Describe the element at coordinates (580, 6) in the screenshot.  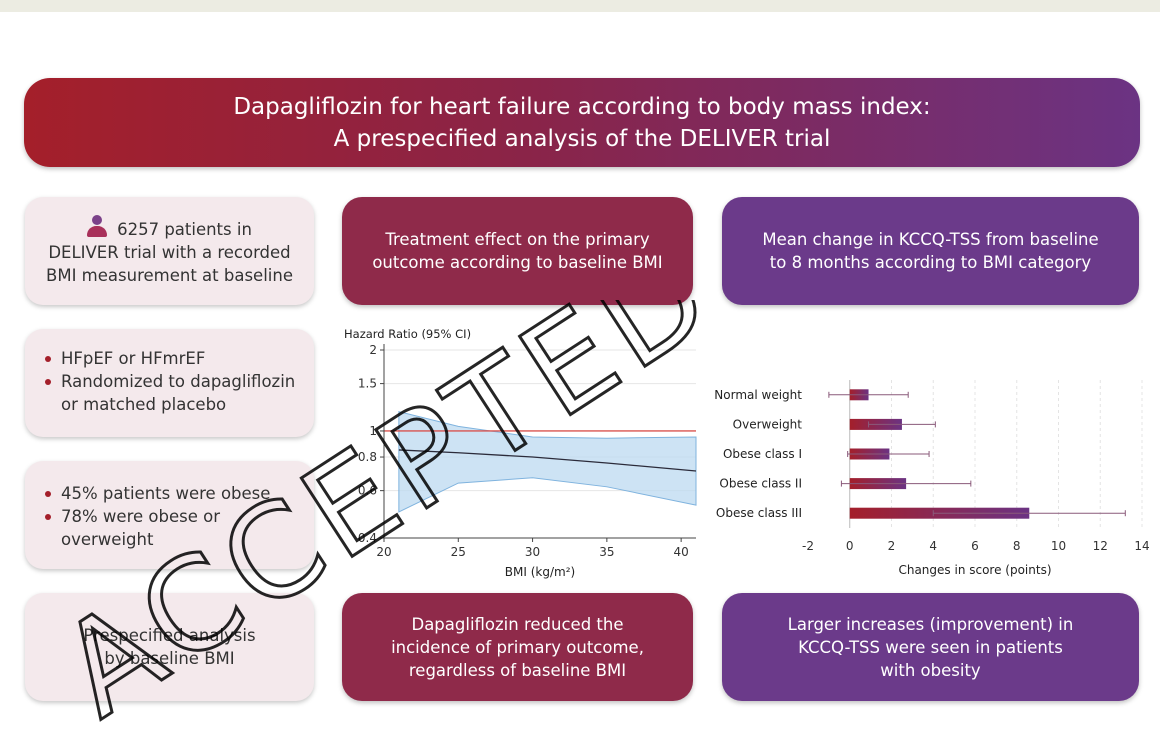
I see `top-bar` at that location.